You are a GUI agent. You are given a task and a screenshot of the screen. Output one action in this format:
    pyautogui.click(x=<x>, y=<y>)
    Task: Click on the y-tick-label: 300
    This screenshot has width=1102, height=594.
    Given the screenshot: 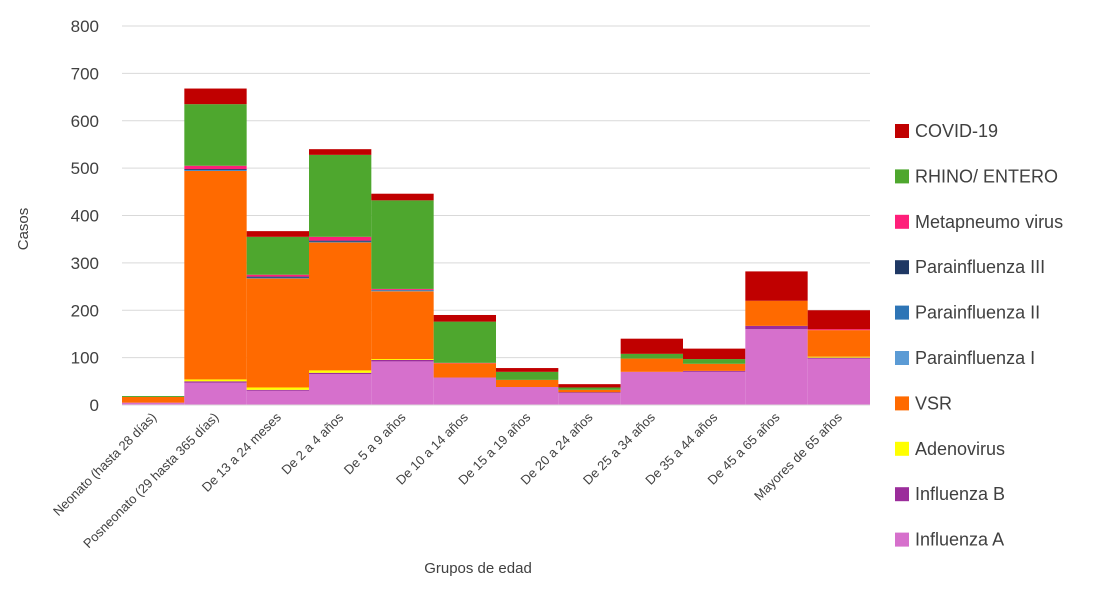 What is the action you would take?
    pyautogui.click(x=85, y=263)
    